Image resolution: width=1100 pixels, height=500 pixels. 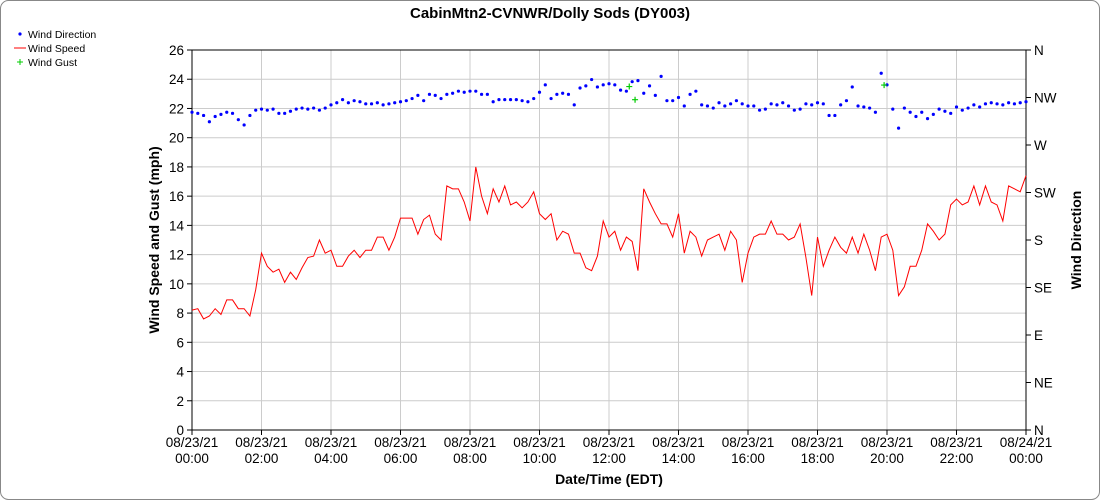 I want to click on y-tick-label: 6, so click(x=180, y=342).